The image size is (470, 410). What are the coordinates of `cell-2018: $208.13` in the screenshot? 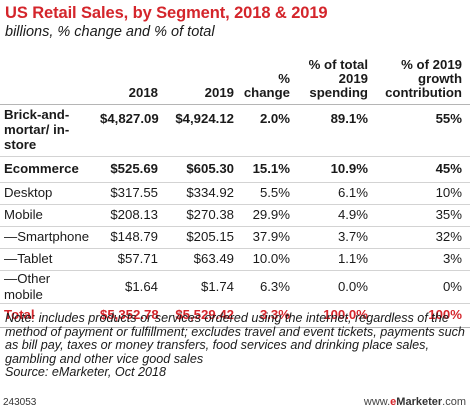 It's located at (133, 215).